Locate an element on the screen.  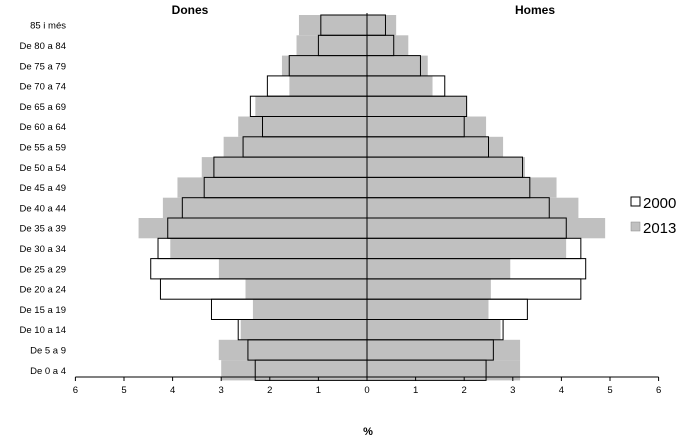
category-label-de-55-a-59: De 55 a 59 is located at coordinates (43, 147).